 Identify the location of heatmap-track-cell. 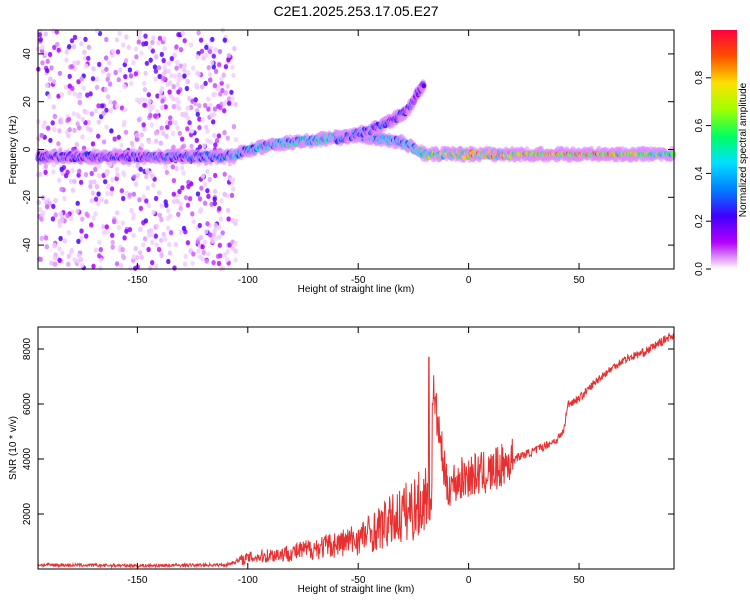
(424, 86).